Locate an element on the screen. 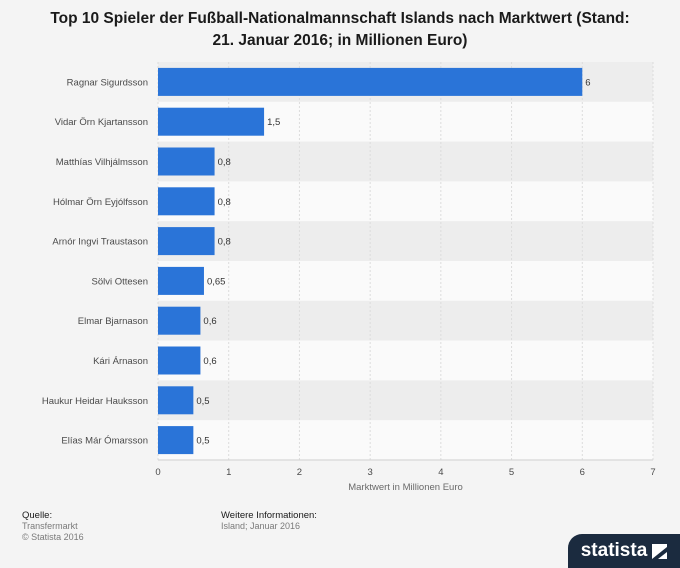 Image resolution: width=680 pixels, height=568 pixels. tick-label: 5 is located at coordinates (511, 472).